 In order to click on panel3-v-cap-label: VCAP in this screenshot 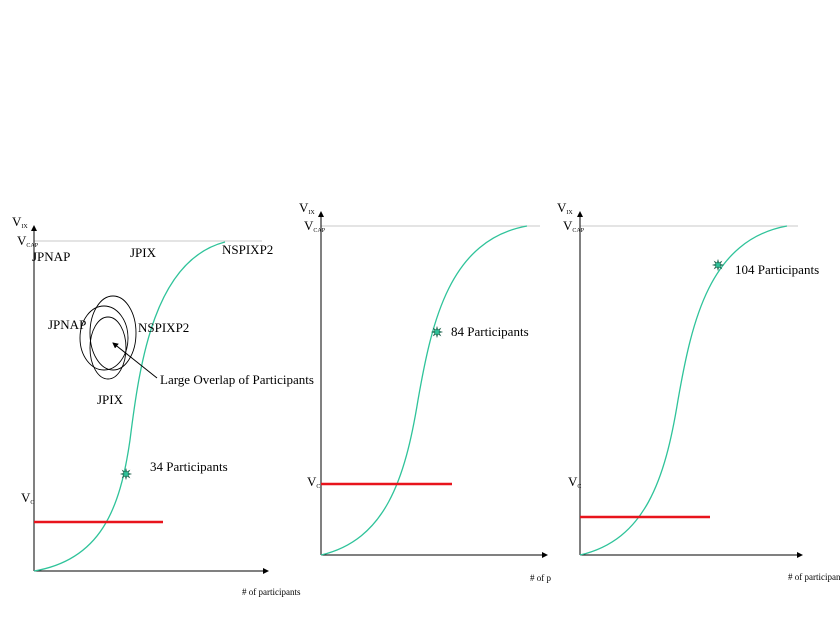, I will do `click(574, 226)`.